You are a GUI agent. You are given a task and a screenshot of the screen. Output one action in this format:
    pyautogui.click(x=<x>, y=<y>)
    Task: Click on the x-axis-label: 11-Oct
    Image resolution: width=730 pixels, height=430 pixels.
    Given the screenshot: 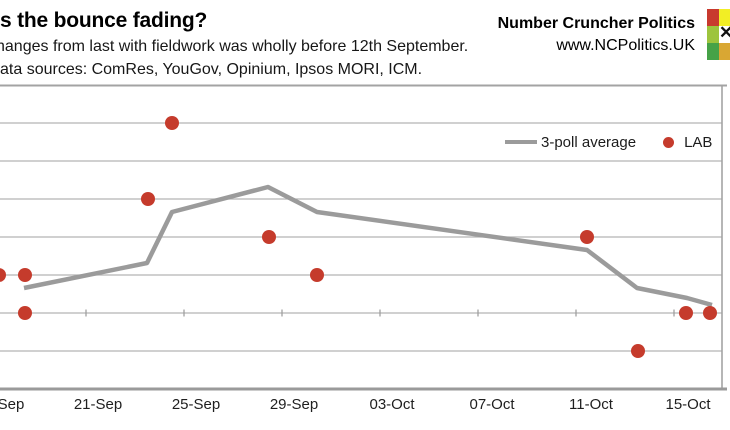 What is the action you would take?
    pyautogui.click(x=591, y=404)
    